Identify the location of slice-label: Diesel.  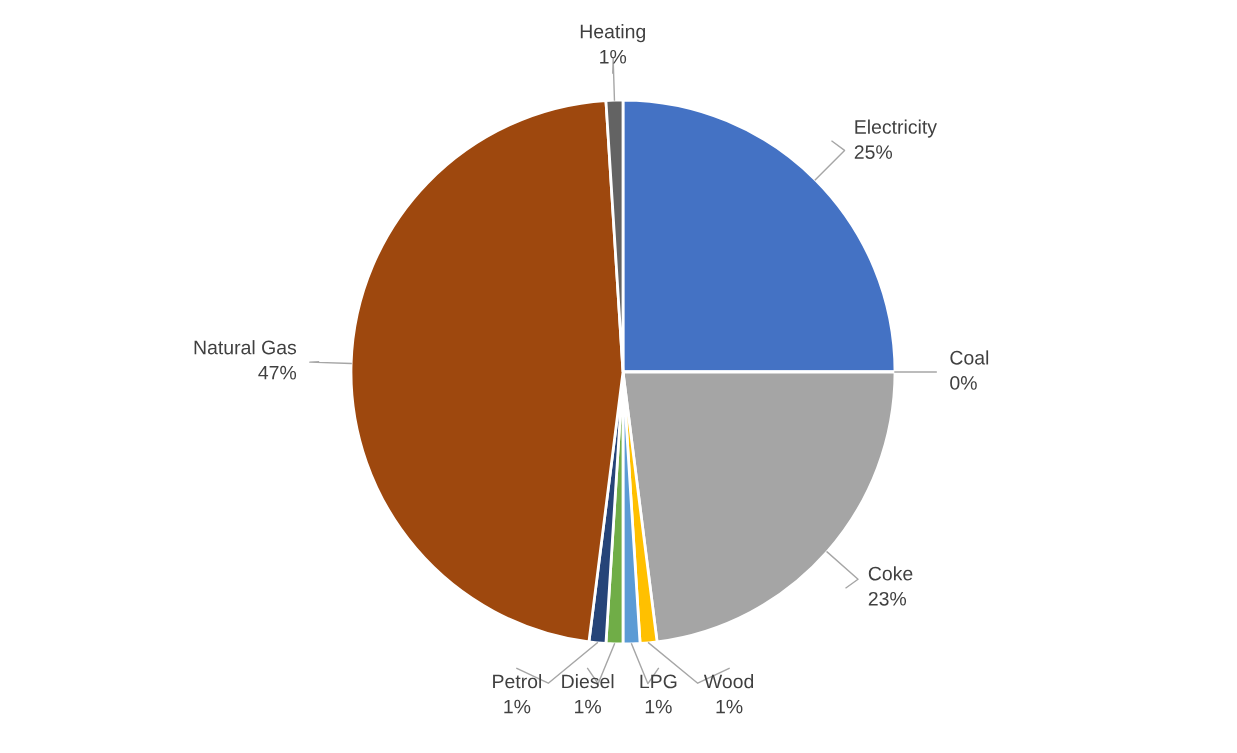
(588, 681).